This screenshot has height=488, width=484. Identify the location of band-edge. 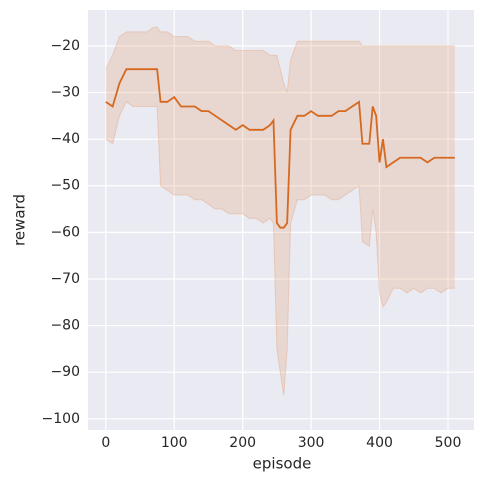
(280, 59).